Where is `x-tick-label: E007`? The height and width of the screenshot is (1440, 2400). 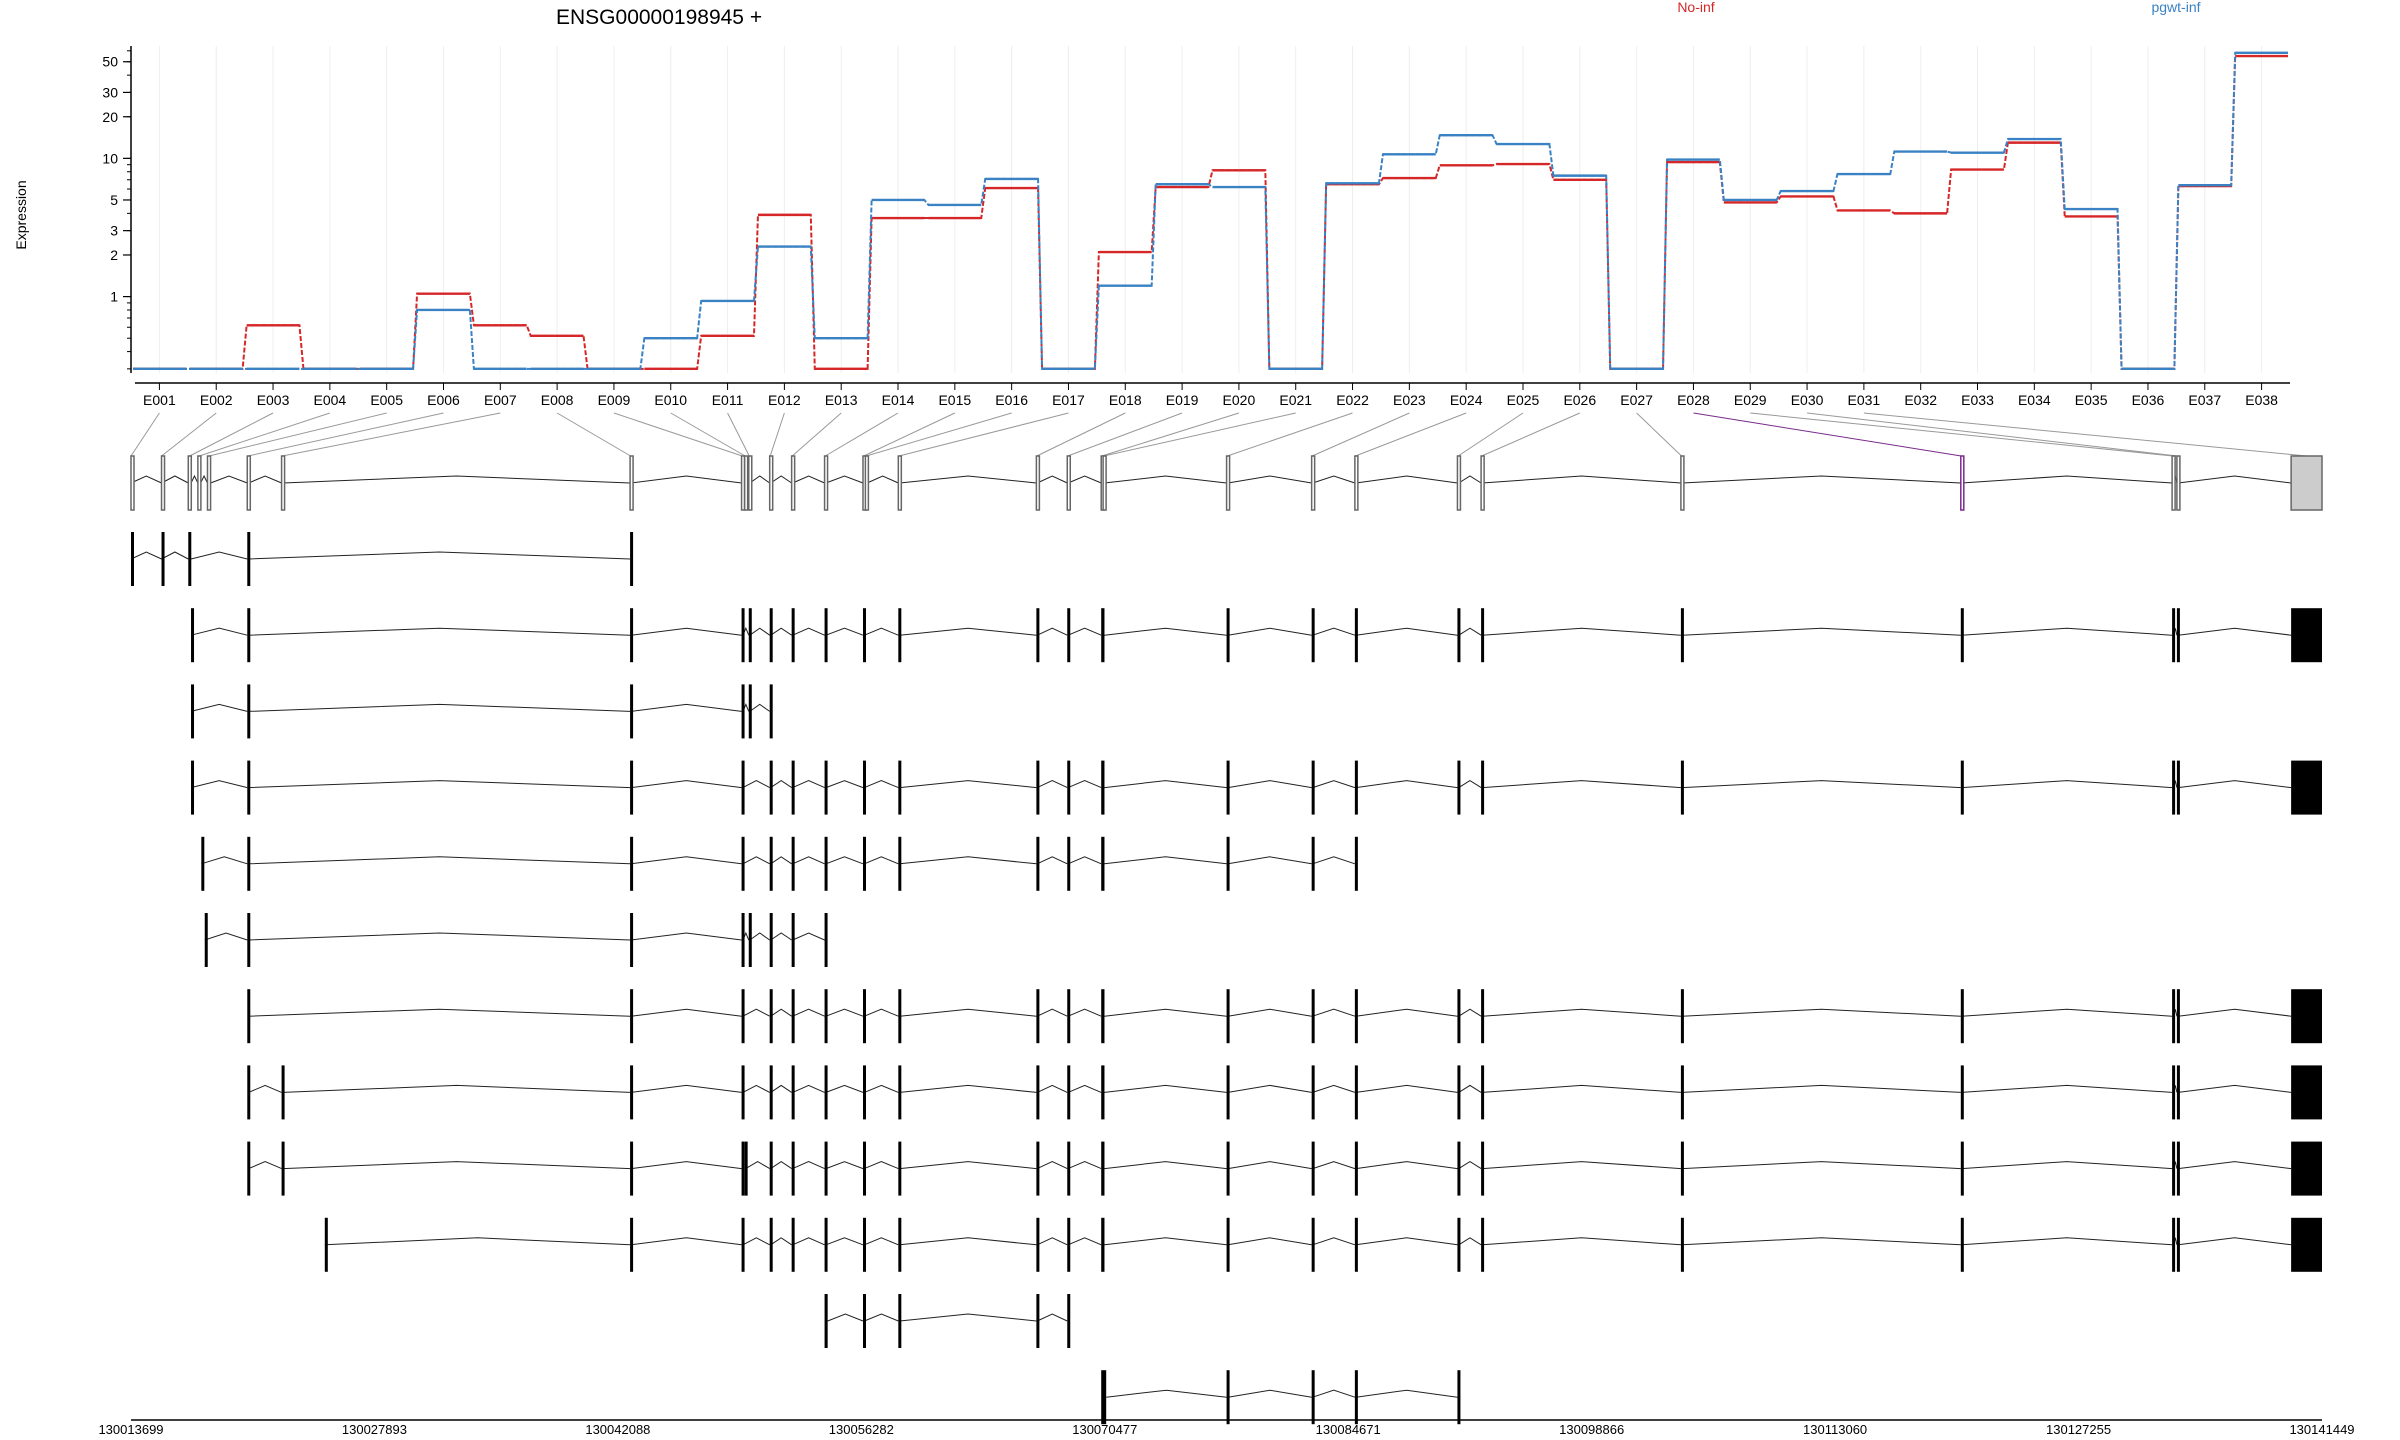
x-tick-label: E007 is located at coordinates (500, 400).